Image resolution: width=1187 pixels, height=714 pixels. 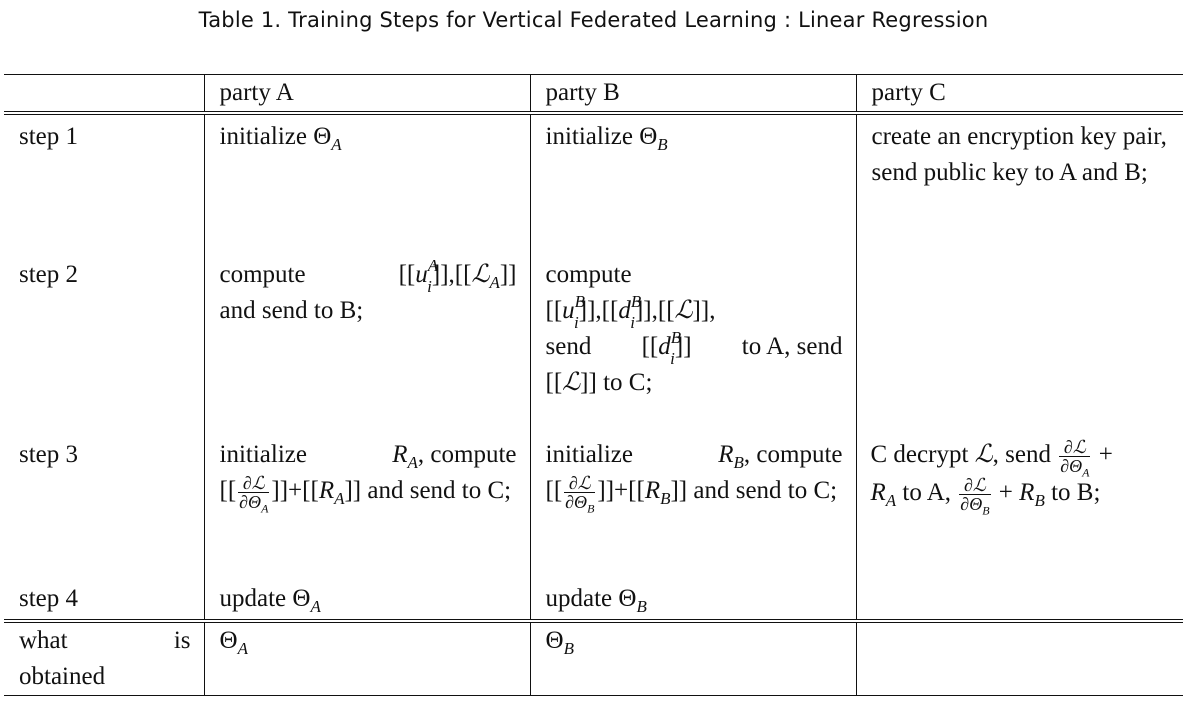 What do you see at coordinates (589, 454) in the screenshot?
I see `step-3-b-init: initialize` at bounding box center [589, 454].